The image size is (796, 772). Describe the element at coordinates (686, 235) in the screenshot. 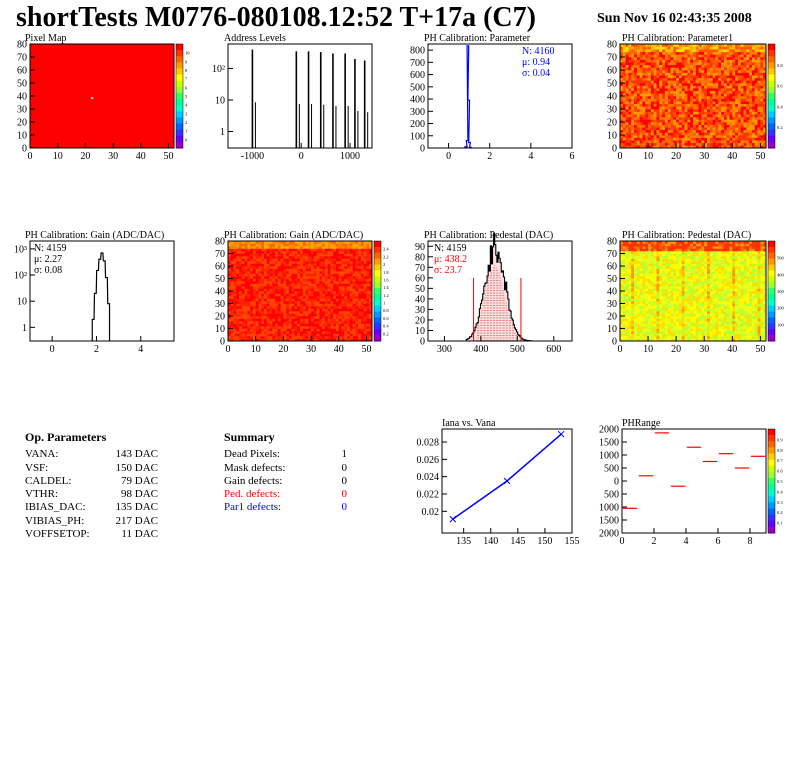

I see `chart-title: PH Calibration: Pedestal (DAC)` at that location.